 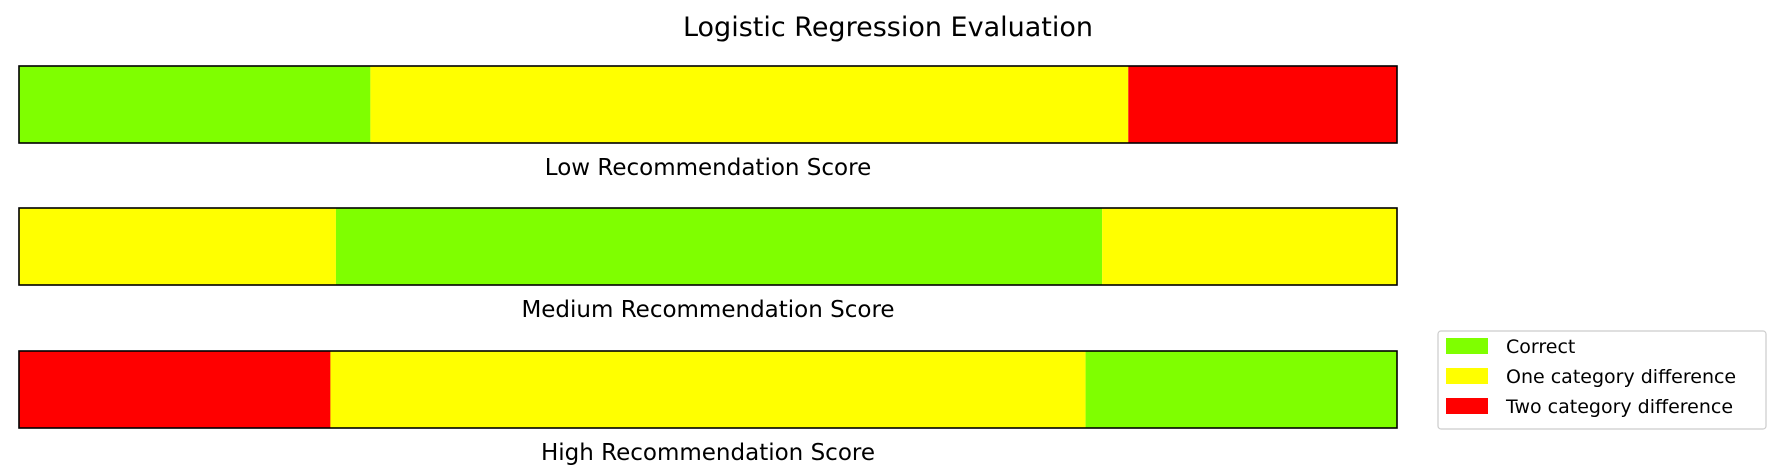 I want to click on legend-label: Correct, so click(x=1540, y=347).